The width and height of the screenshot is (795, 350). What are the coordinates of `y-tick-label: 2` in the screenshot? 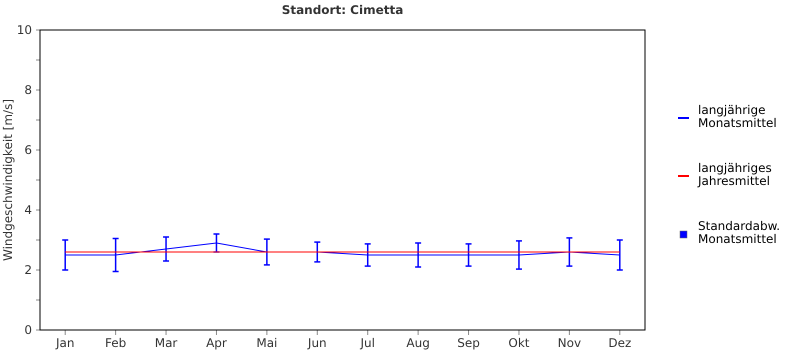 It's located at (28, 270).